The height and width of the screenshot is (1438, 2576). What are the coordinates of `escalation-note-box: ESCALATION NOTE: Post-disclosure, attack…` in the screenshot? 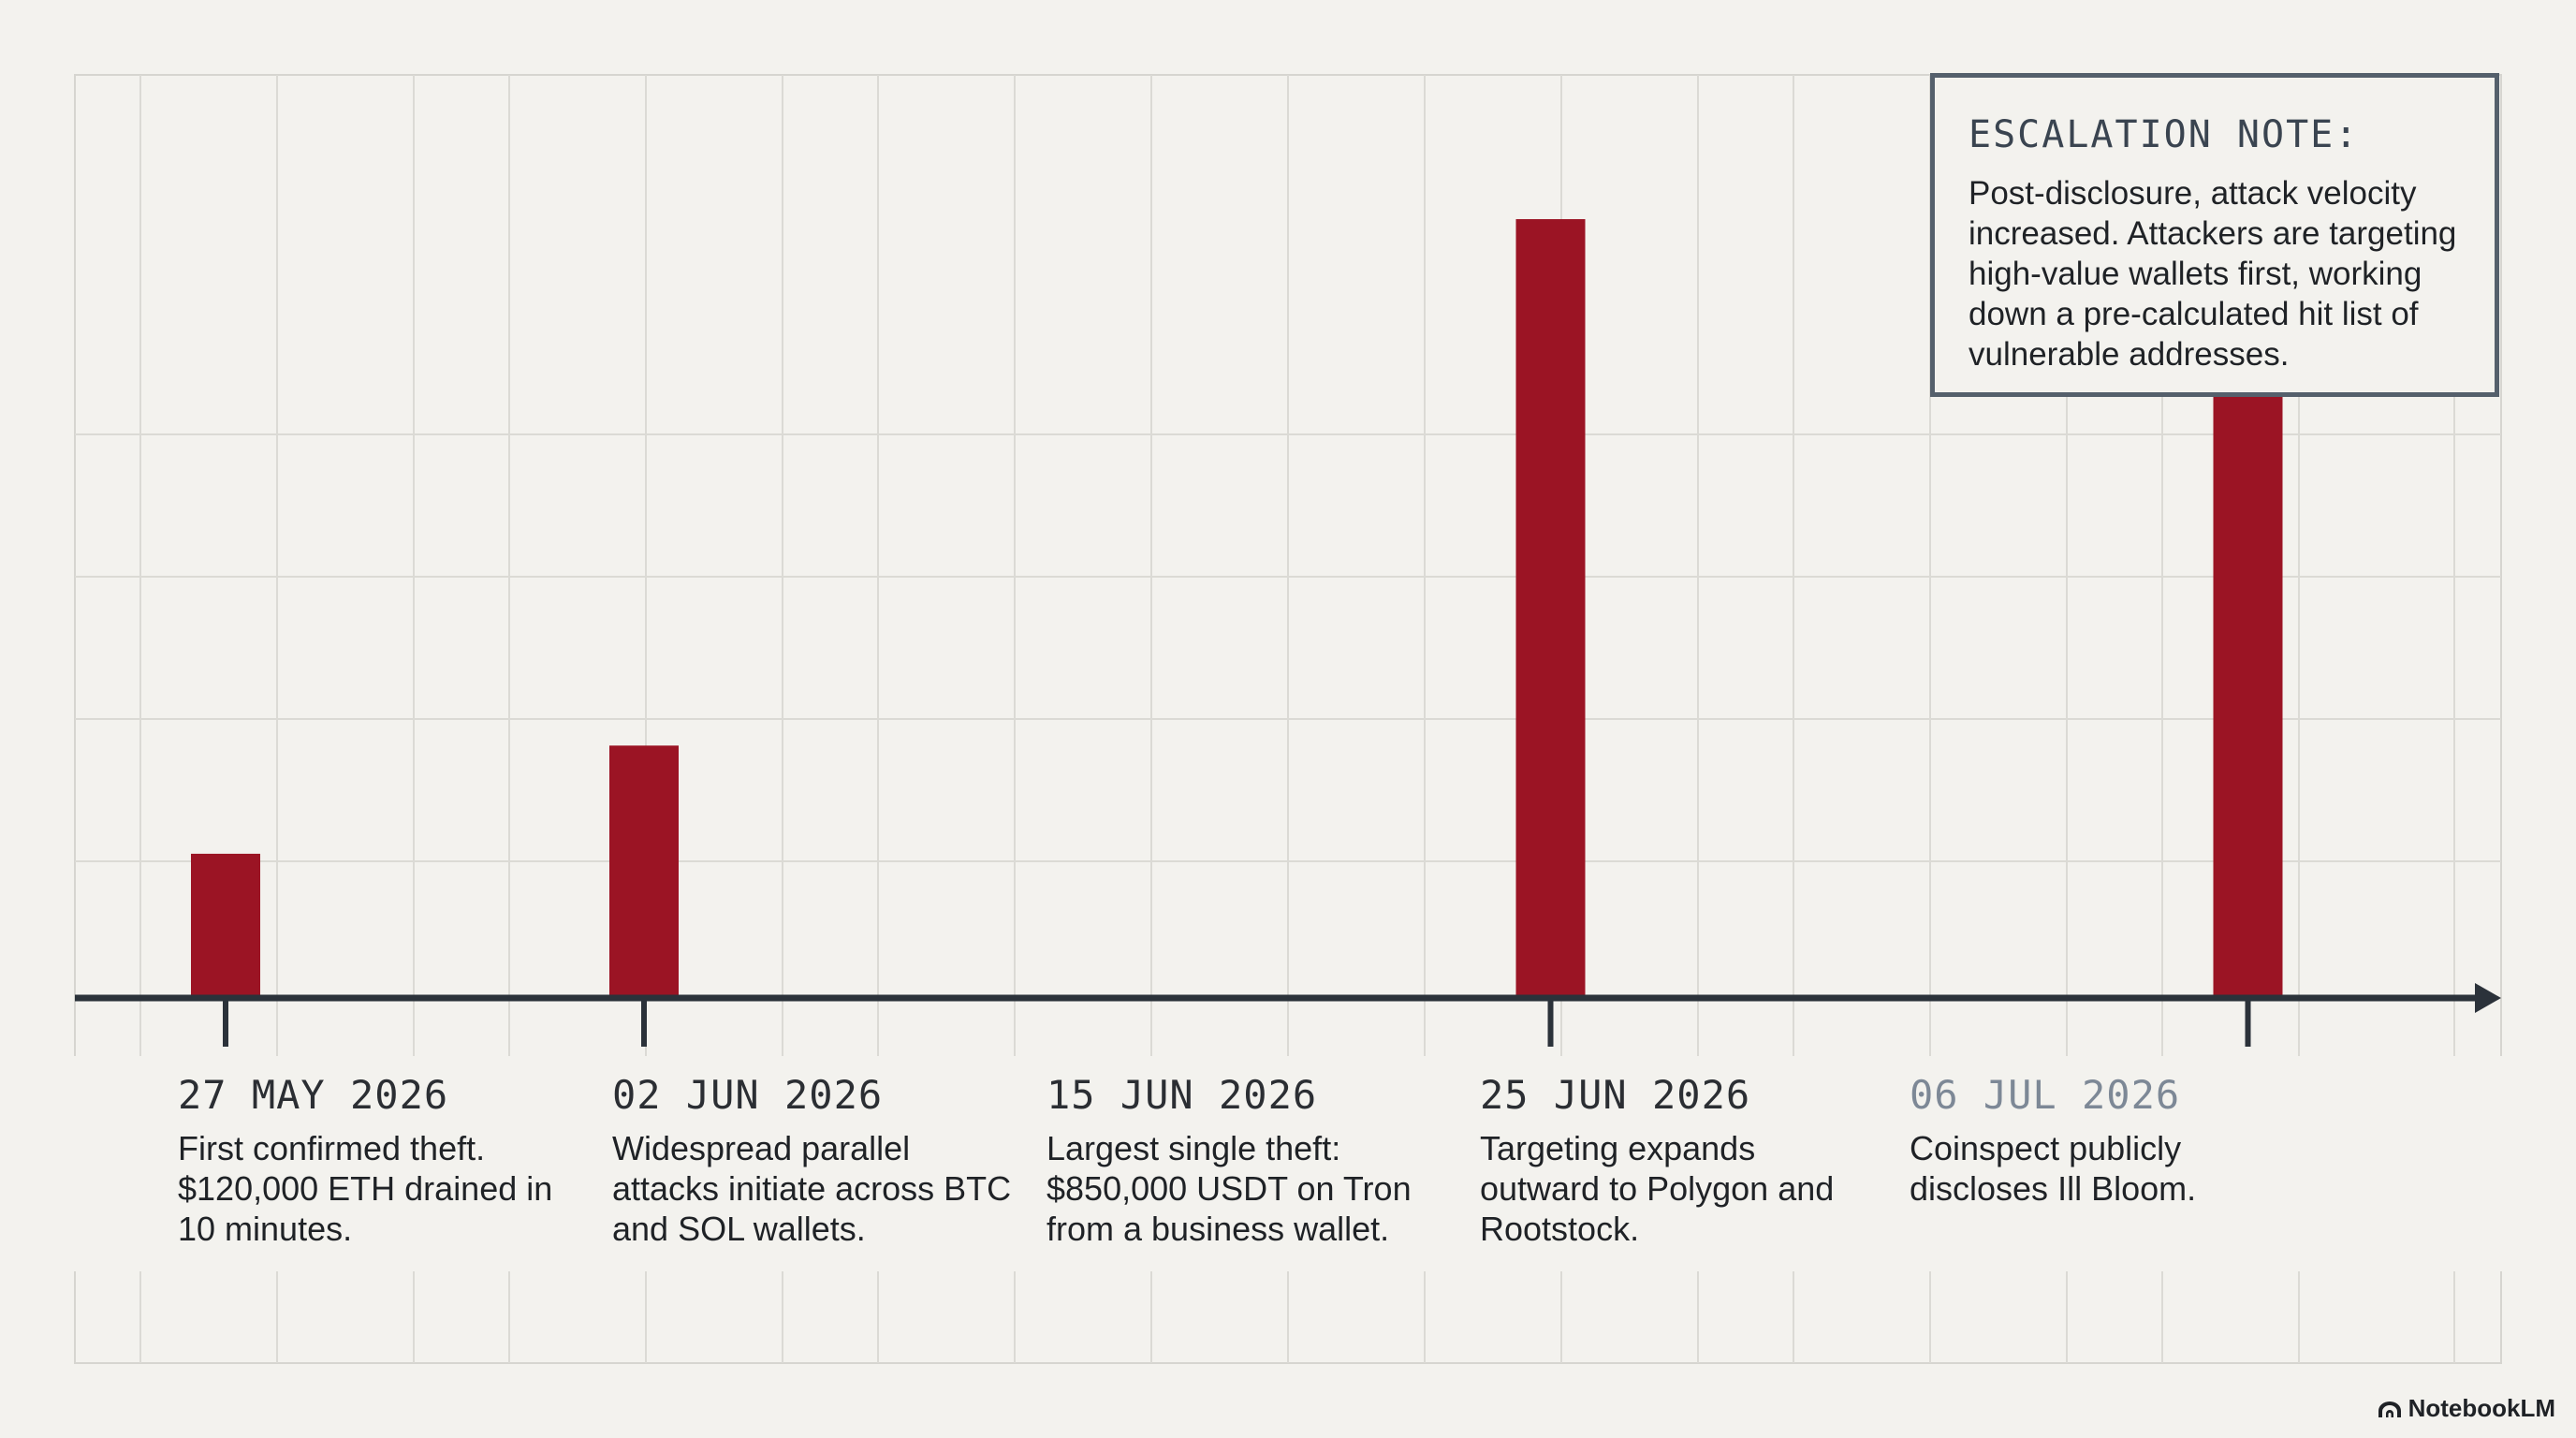 It's located at (2214, 235).